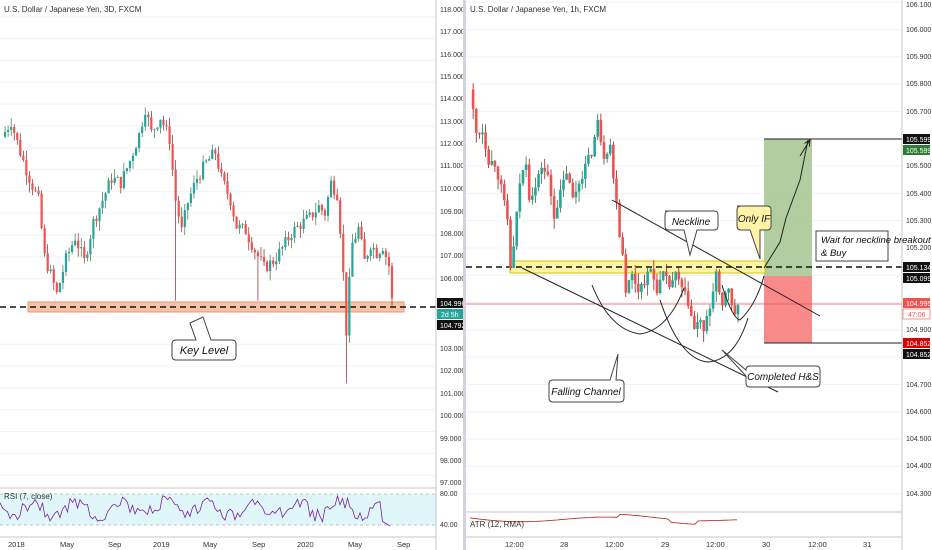 This screenshot has height=550, width=932. What do you see at coordinates (918, 151) in the screenshot?
I see `target-badge-green-text: 105.599` at bounding box center [918, 151].